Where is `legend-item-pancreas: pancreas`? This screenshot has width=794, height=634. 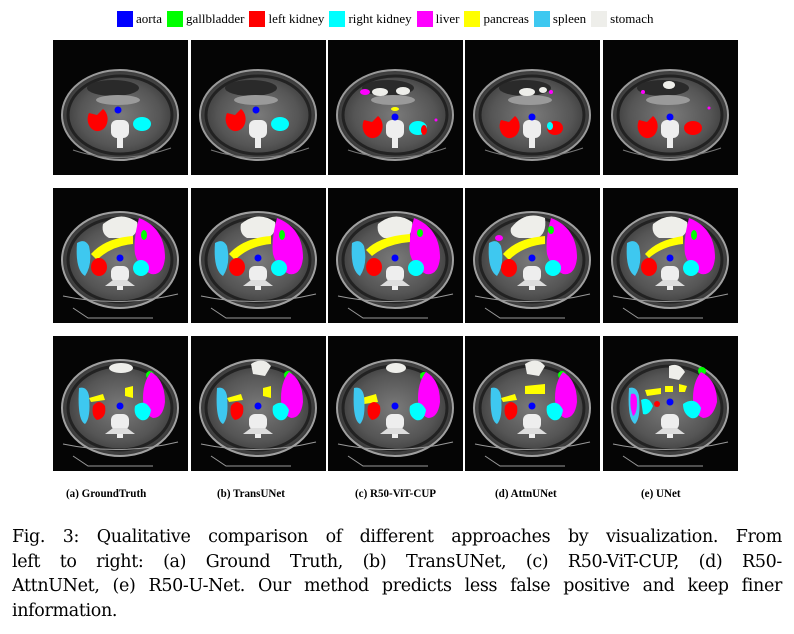 legend-item-pancreas: pancreas is located at coordinates (496, 19).